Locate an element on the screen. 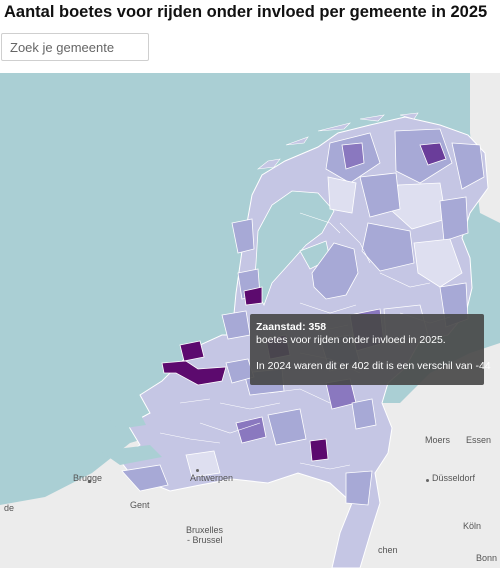 This screenshot has height=568, width=500. place-label-brugge: Brugge is located at coordinates (88, 478).